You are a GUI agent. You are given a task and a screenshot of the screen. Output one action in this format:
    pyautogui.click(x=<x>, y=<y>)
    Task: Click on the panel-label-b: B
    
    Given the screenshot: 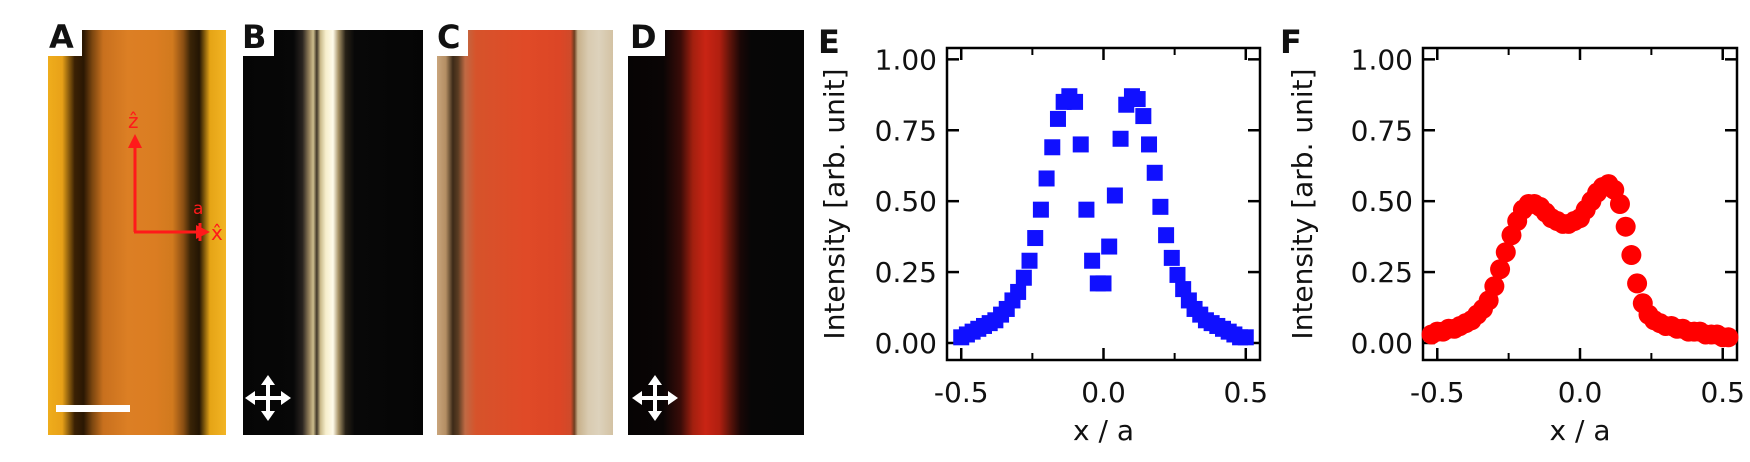 What is the action you would take?
    pyautogui.click(x=256, y=37)
    